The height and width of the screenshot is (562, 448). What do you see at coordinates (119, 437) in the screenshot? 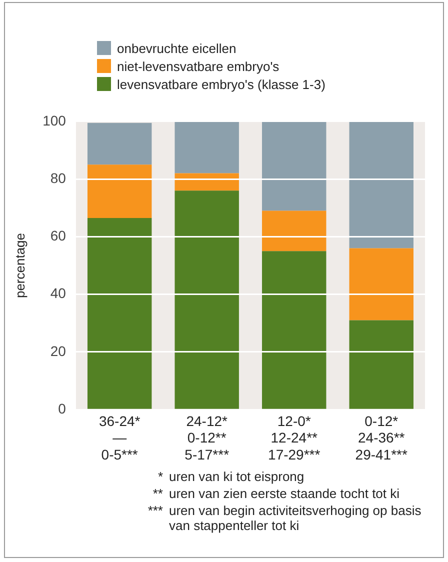
I see `x-tick-label: 36-24* — 0-5***` at bounding box center [119, 437].